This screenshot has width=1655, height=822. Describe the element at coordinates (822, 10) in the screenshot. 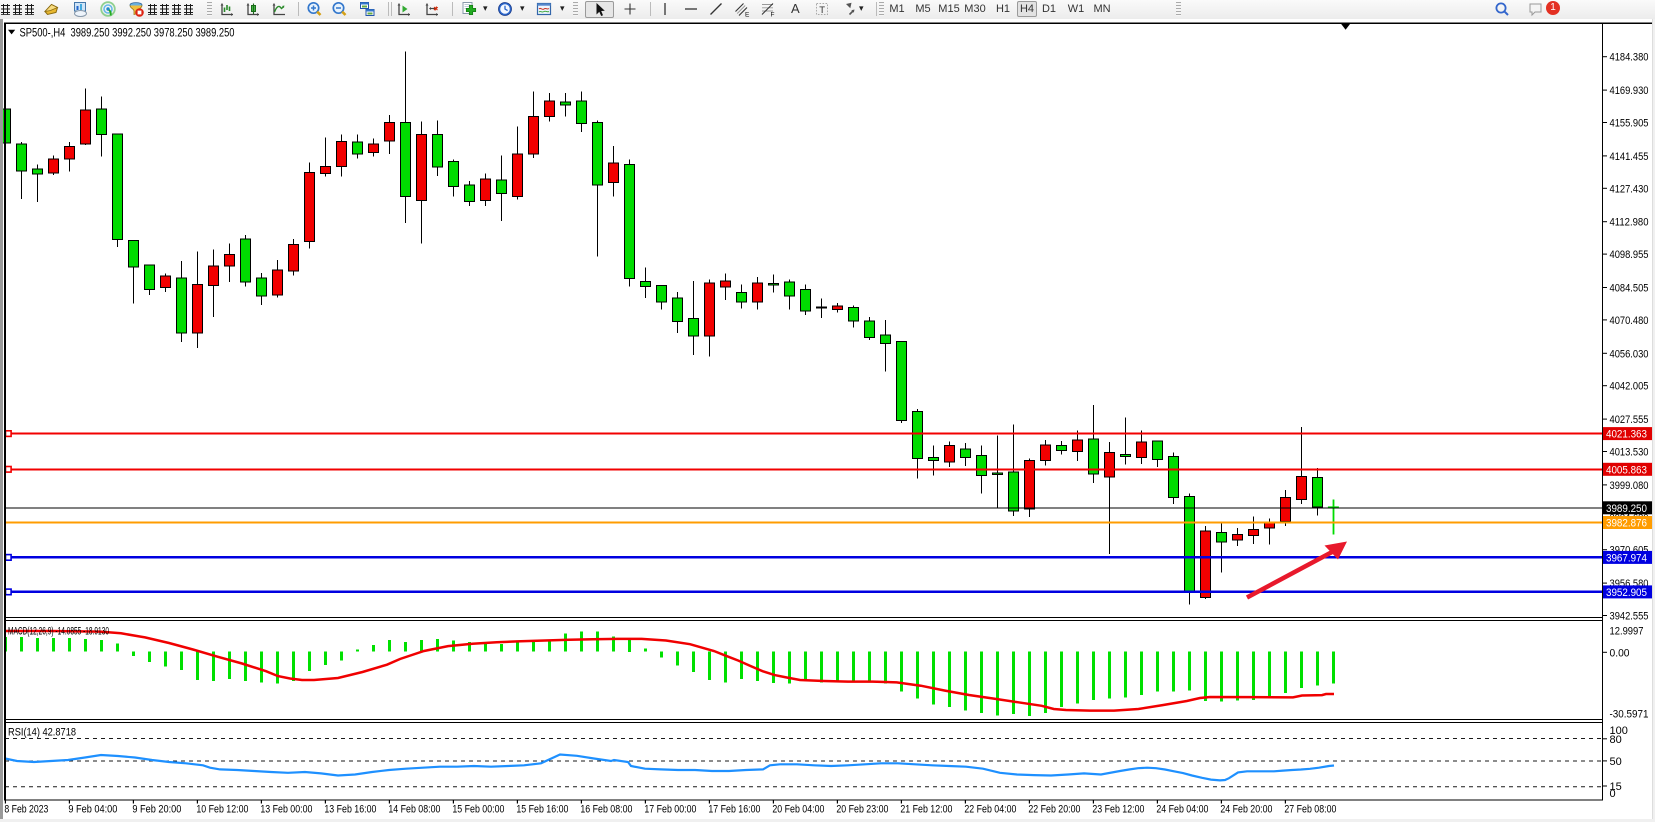

I see `svg-text: T` at that location.